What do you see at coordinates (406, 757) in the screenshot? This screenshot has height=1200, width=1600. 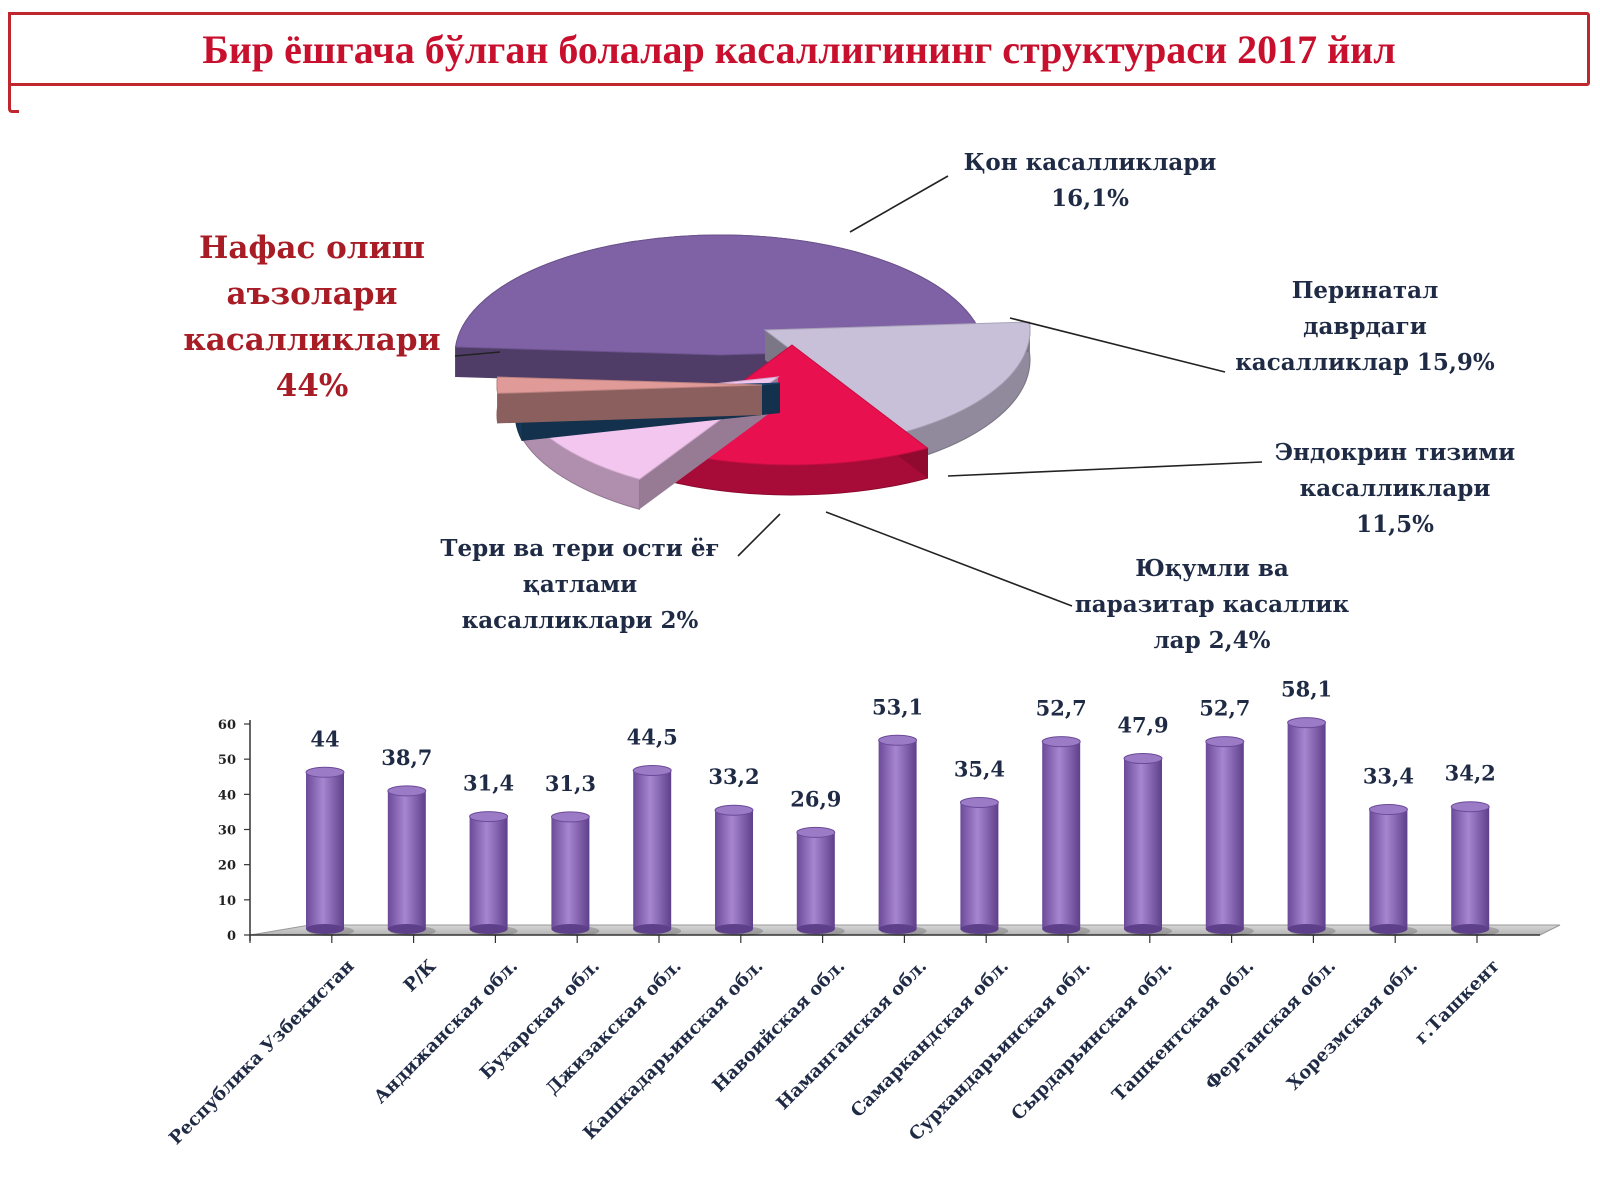 I see `bar-value-label: 38,7` at bounding box center [406, 757].